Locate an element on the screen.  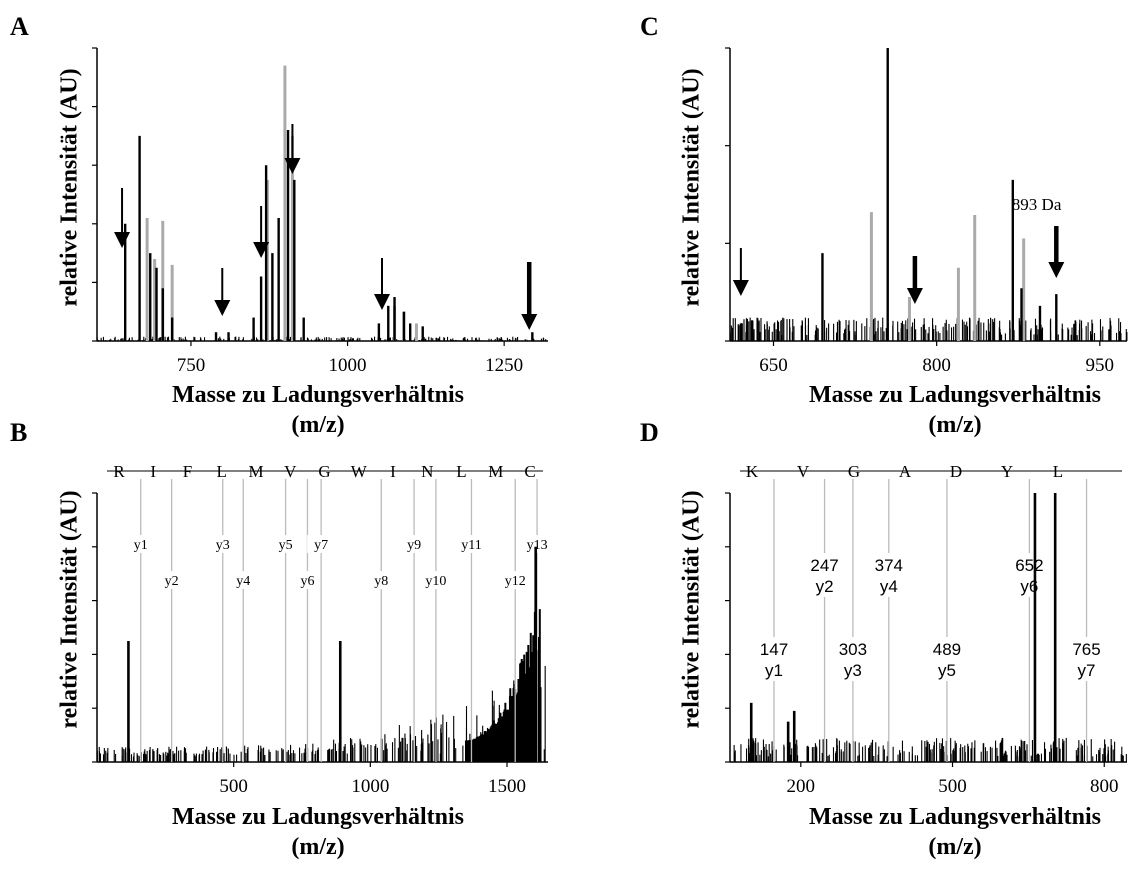
fragment-label-b: y9 is located at coordinates (414, 545).